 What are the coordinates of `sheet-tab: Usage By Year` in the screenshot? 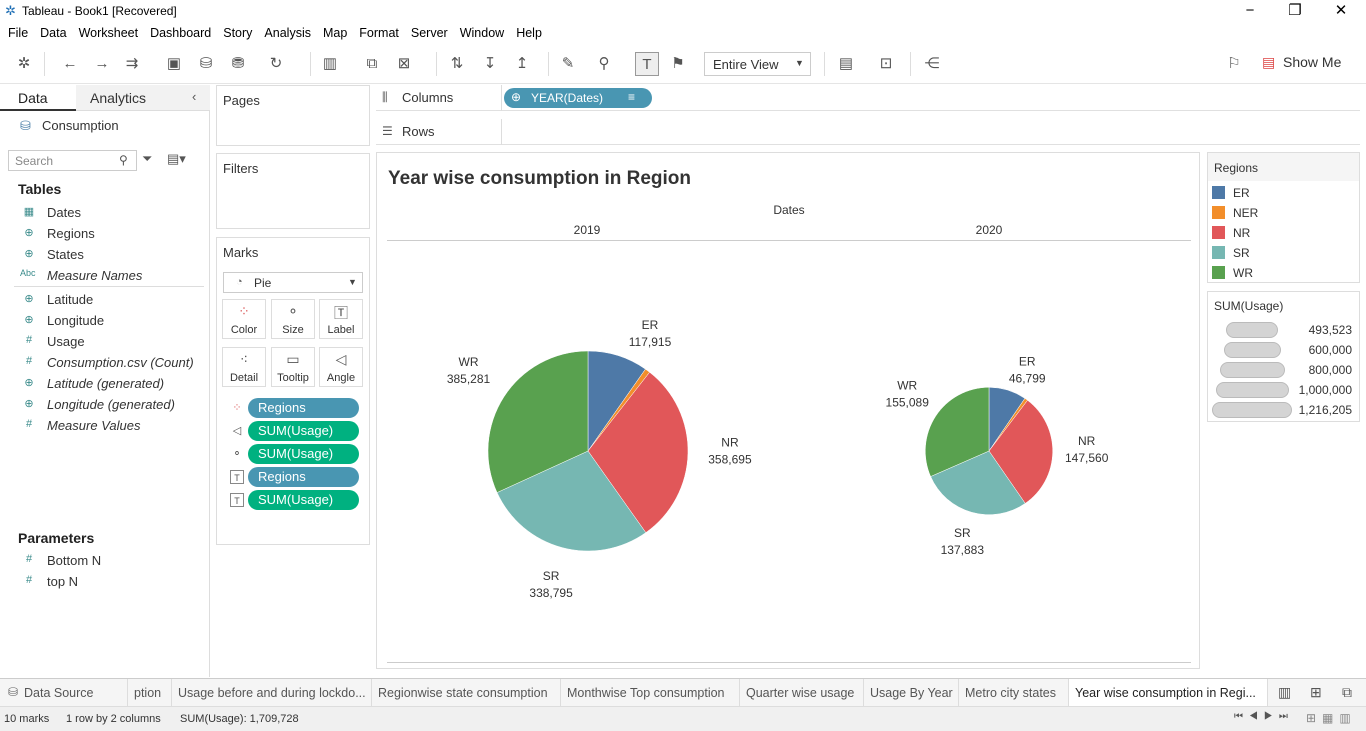 It's located at (911, 693).